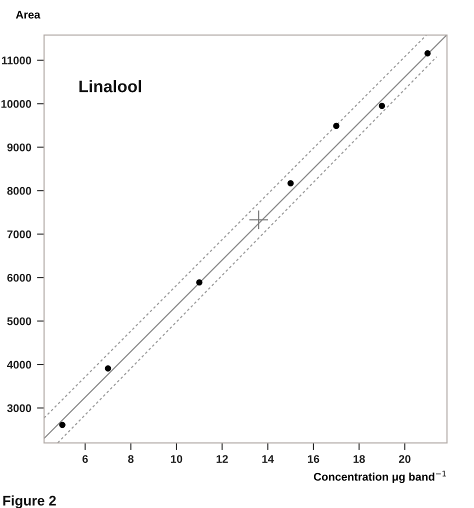 The image size is (474, 508). Describe the element at coordinates (380, 476) in the screenshot. I see `x-axis-title: Concentration μg band$^{−1}$` at that location.